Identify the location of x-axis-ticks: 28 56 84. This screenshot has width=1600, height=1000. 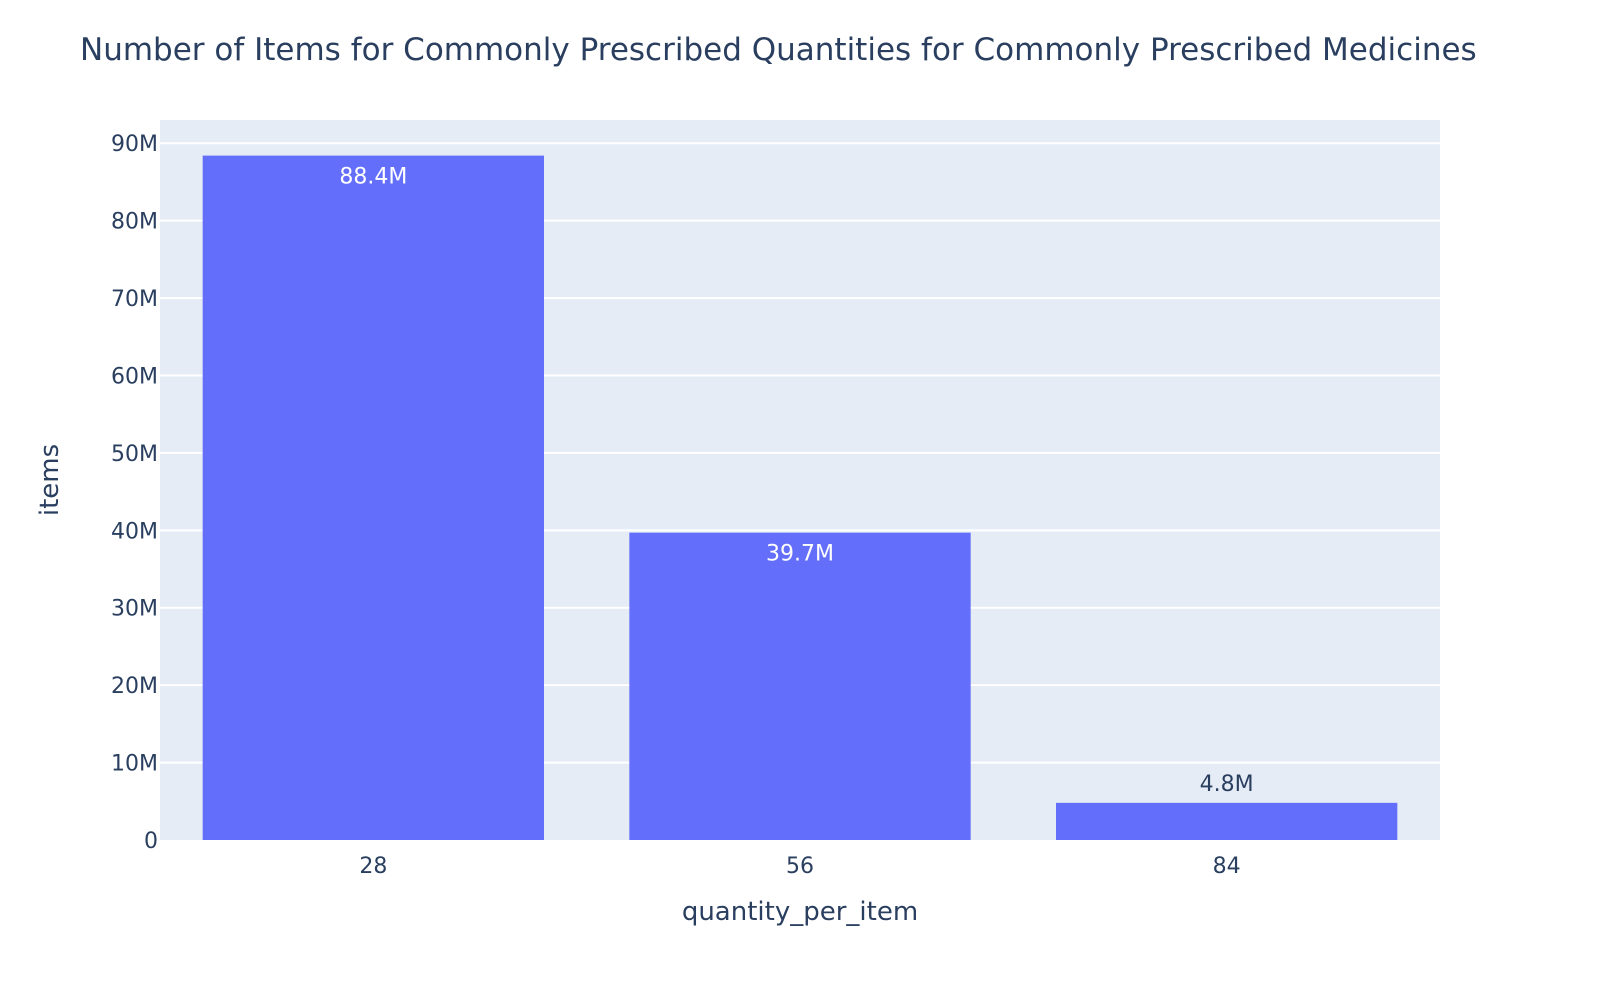
(799, 866).